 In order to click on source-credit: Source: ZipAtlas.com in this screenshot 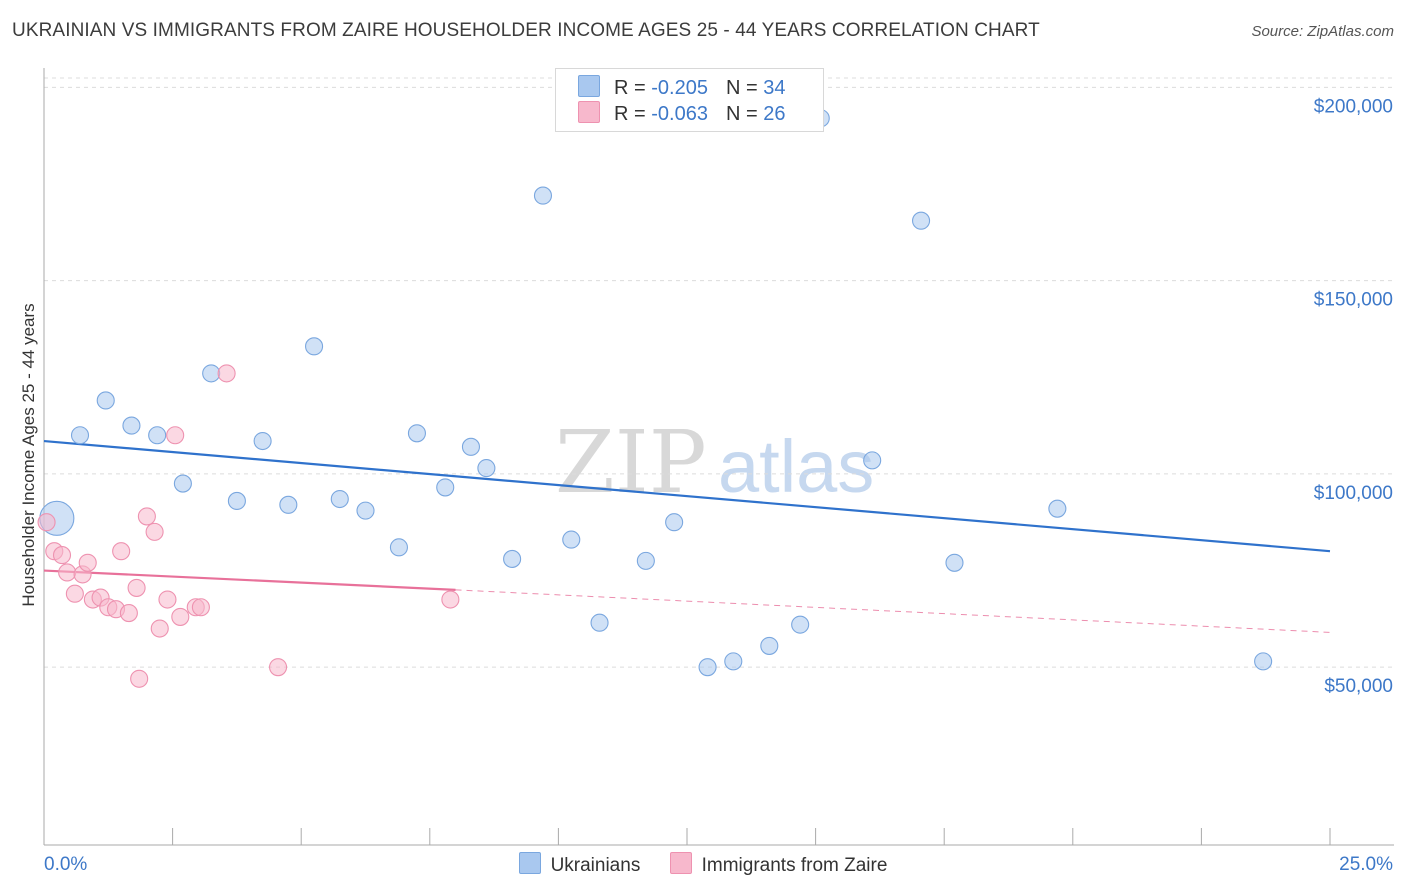, I will do `click(1322, 31)`.